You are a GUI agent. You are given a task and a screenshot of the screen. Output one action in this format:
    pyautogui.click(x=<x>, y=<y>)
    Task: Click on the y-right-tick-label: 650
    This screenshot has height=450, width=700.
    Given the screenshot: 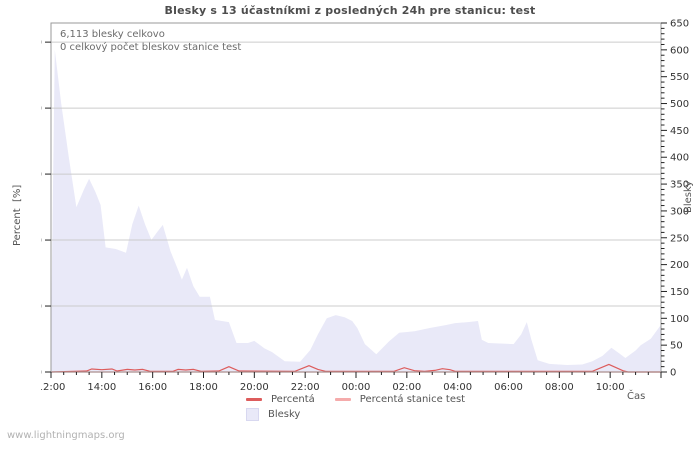 What is the action you would take?
    pyautogui.click(x=679, y=24)
    